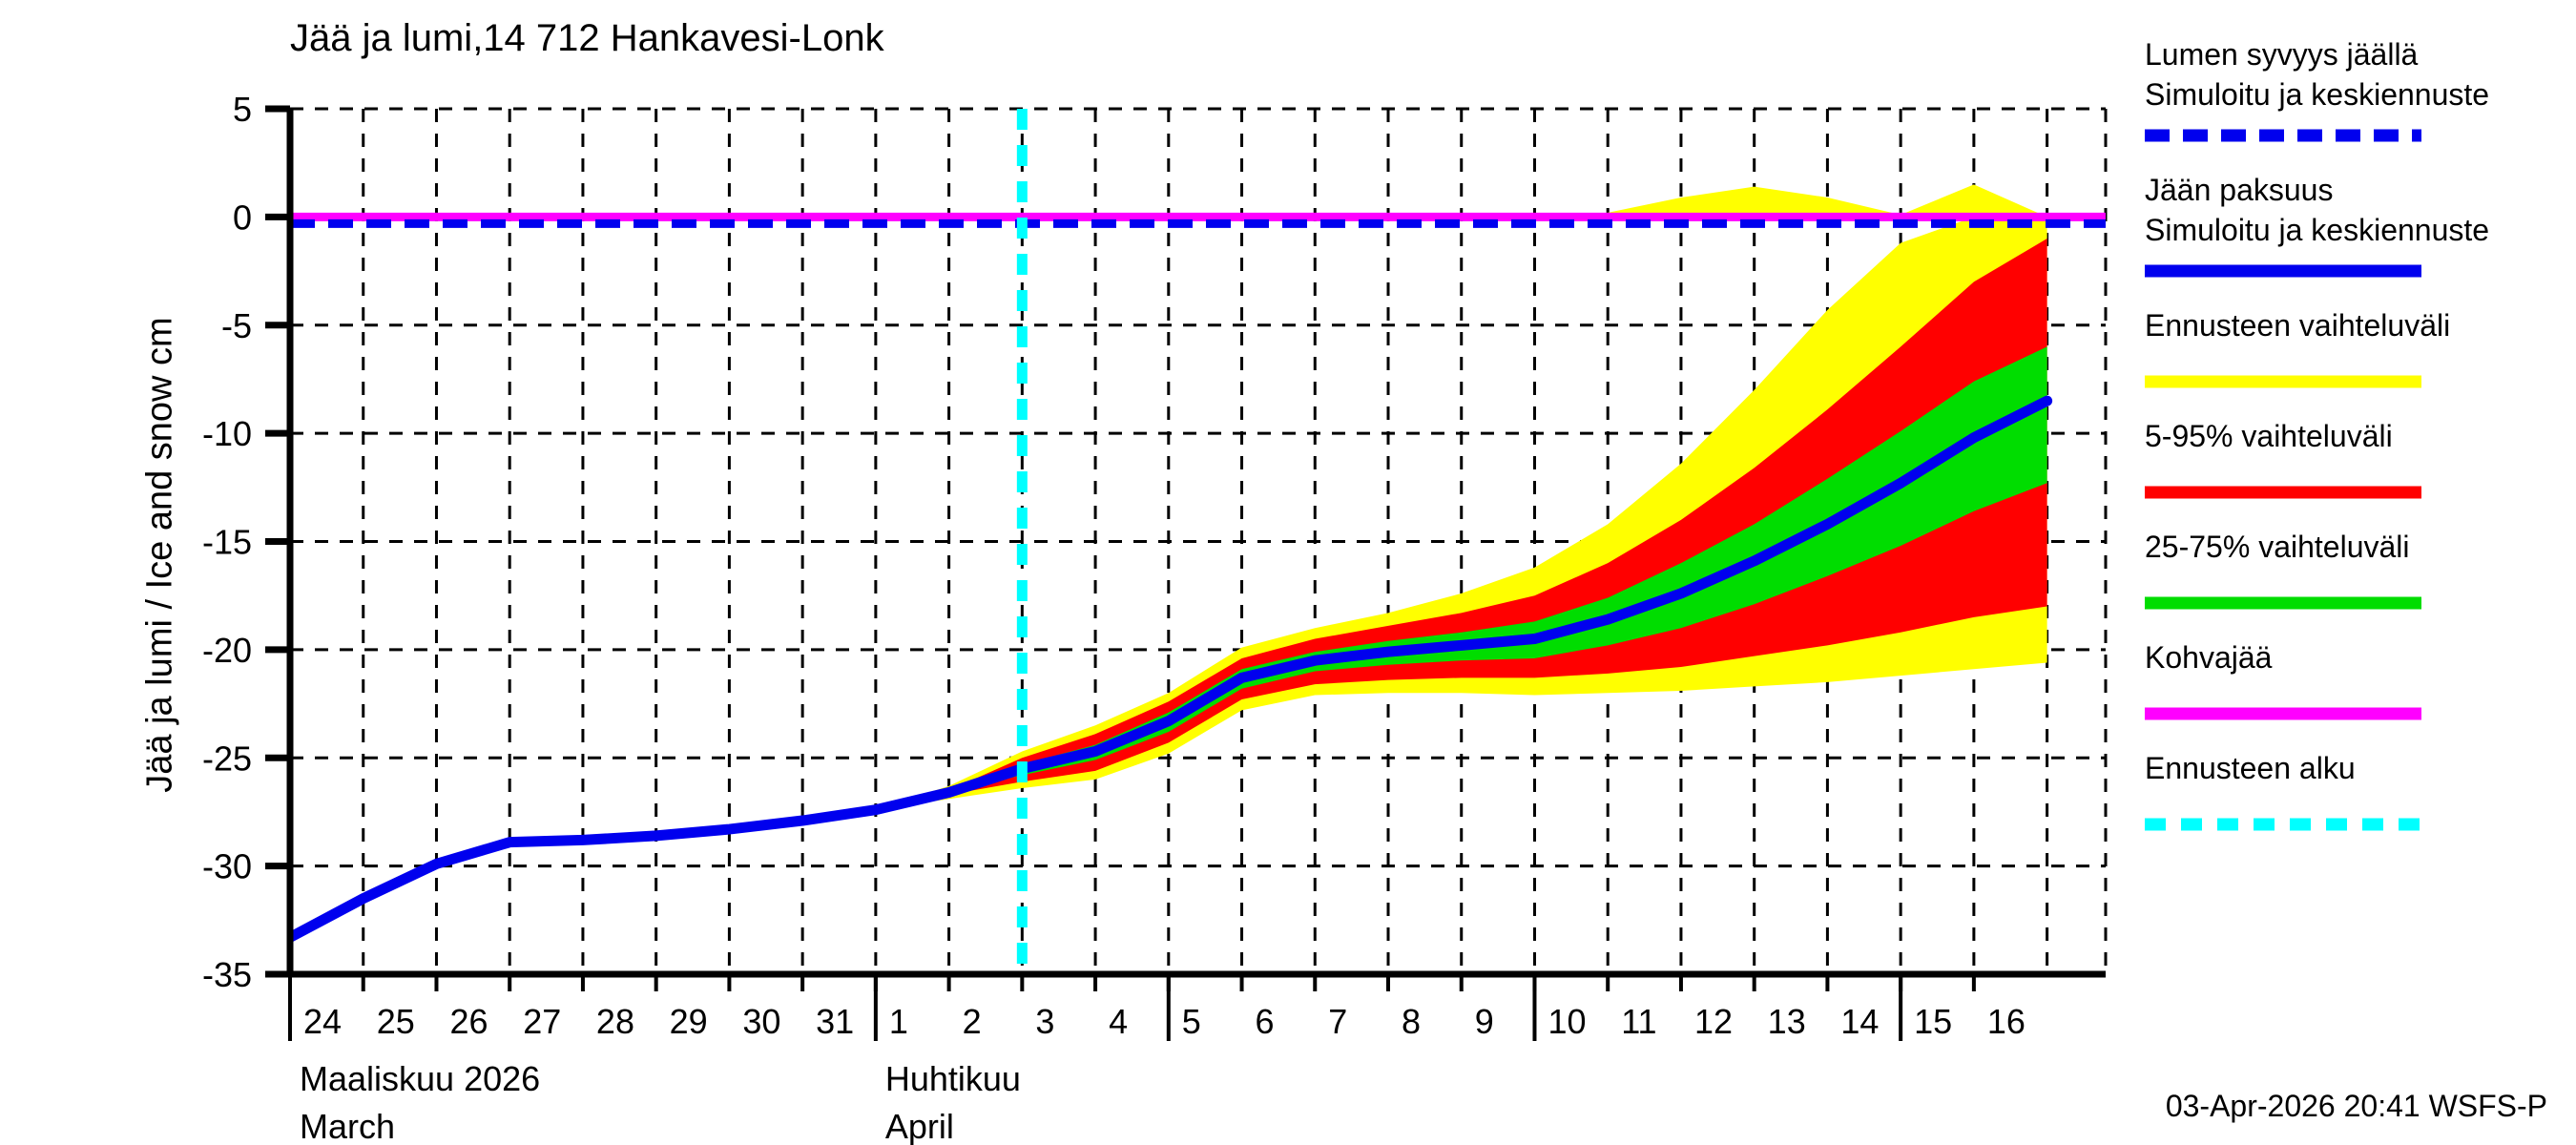  I want to click on svg-text: 13, so click(1787, 1022).